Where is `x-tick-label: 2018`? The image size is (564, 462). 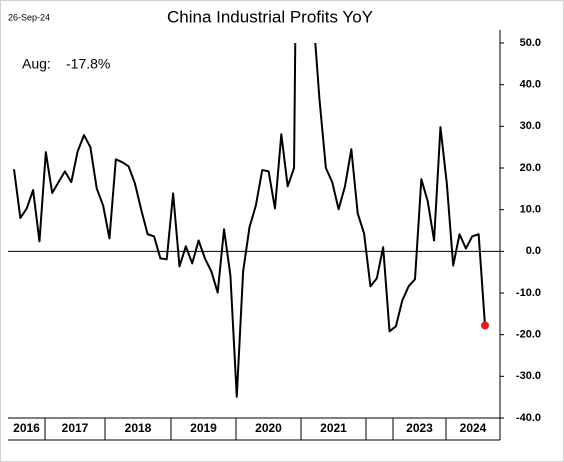
x-tick-label: 2018 is located at coordinates (138, 428).